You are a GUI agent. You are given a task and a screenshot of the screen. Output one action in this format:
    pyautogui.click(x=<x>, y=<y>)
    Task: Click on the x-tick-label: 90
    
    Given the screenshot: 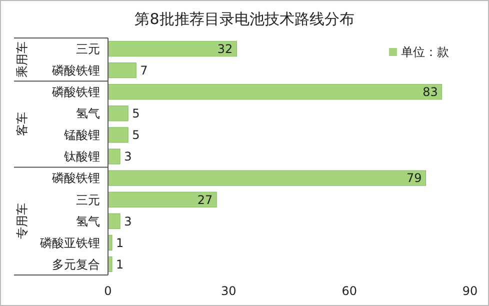 What is the action you would take?
    pyautogui.click(x=470, y=291)
    